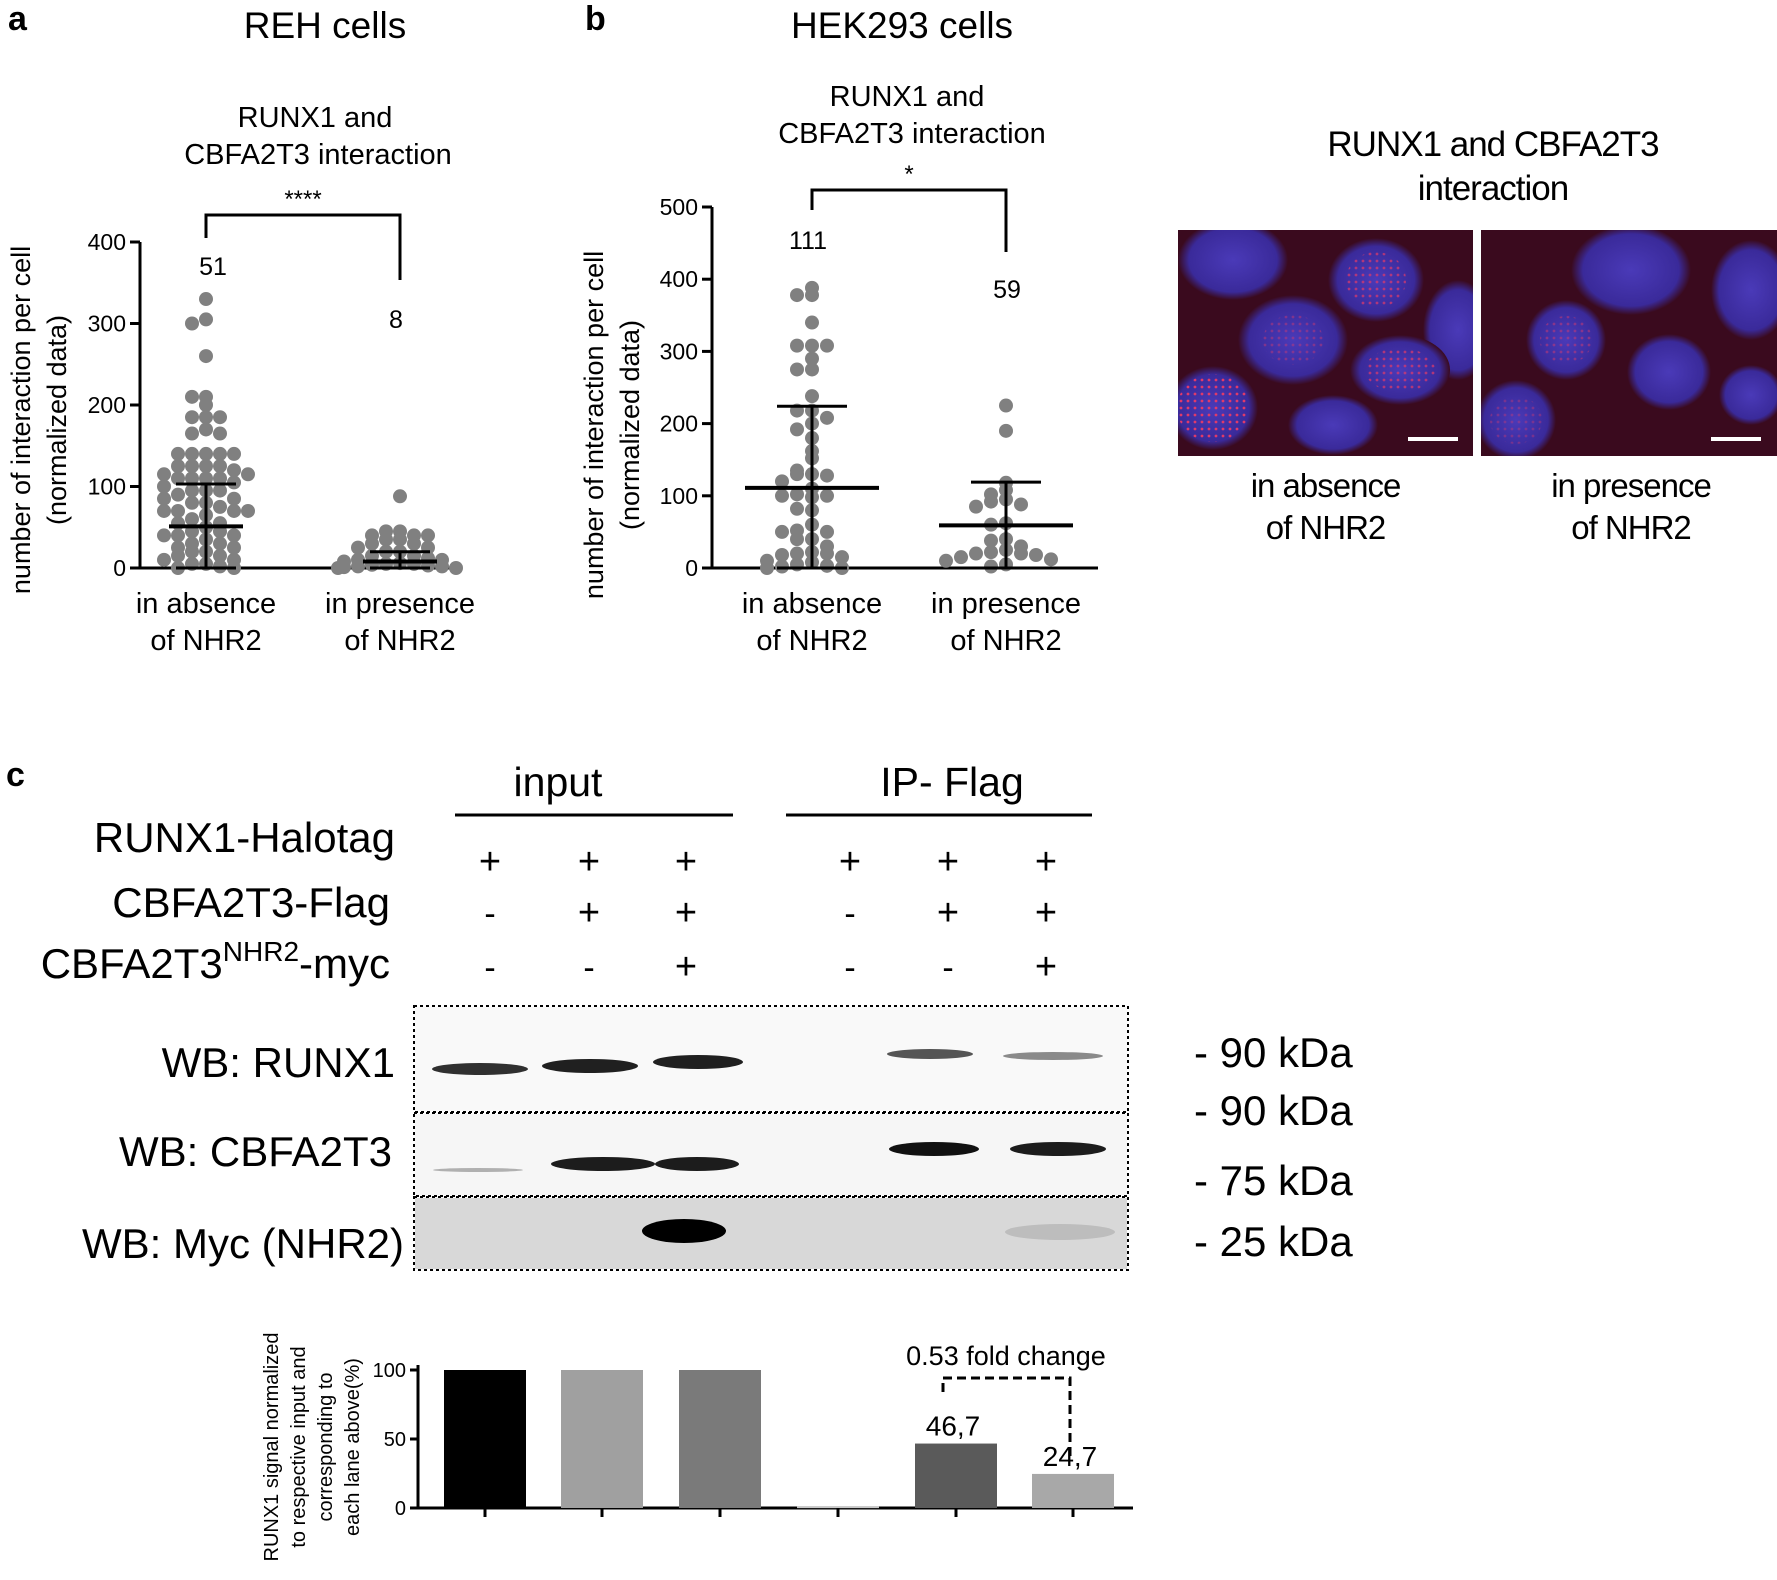  Describe the element at coordinates (768, 914) in the screenshot. I see `condition-signs: + + + + + + - + + - + + - - + - - +` at that location.